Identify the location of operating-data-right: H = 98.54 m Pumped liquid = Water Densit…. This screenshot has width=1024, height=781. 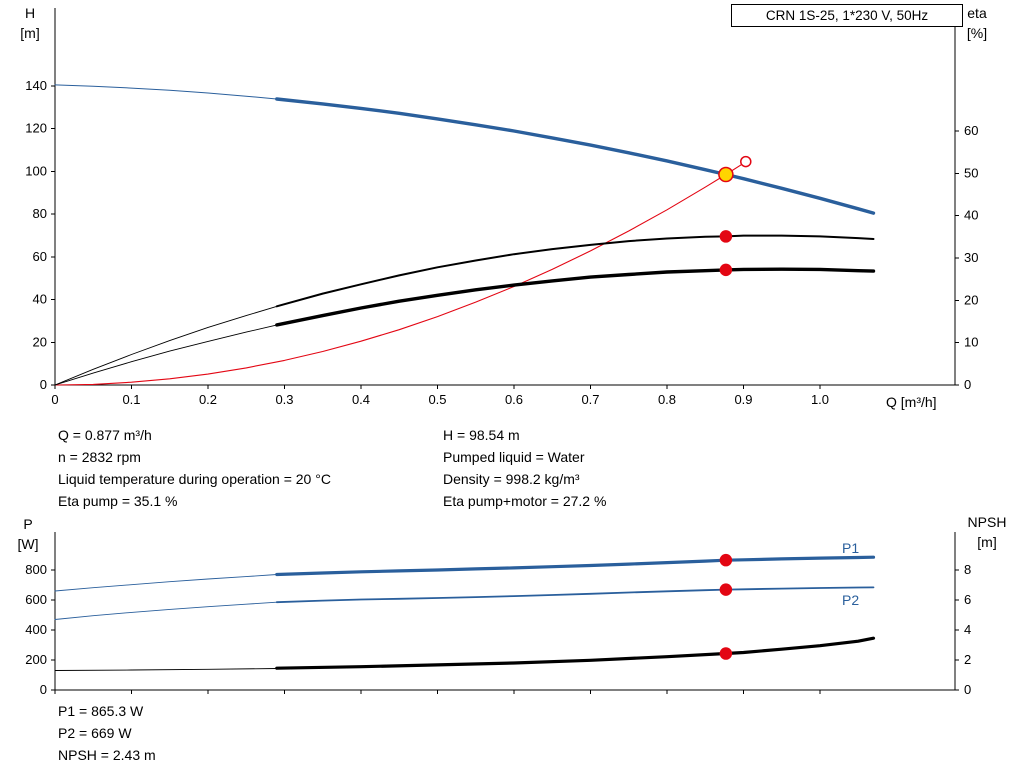
(524, 468).